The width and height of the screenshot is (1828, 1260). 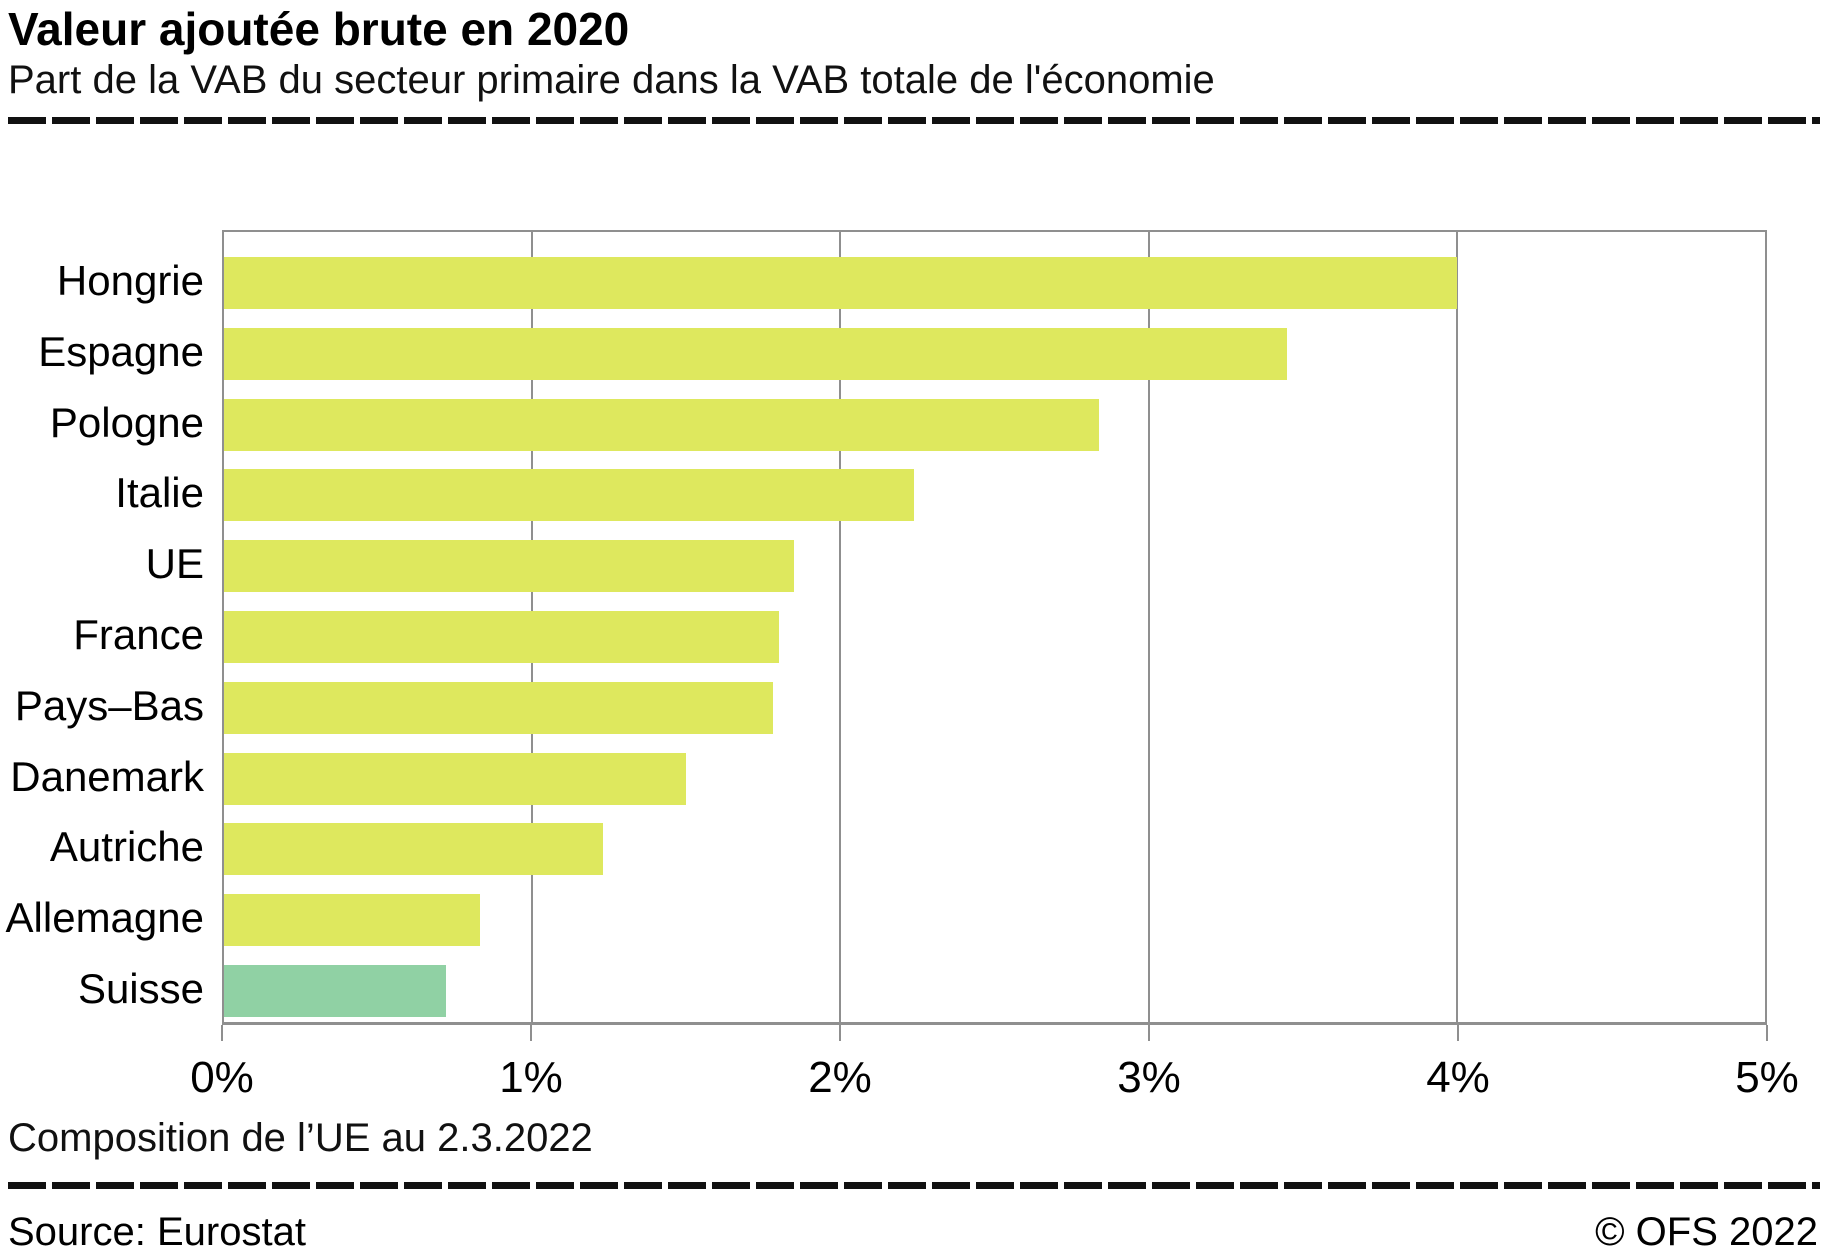 I want to click on x-tick-label-2%: 2%, so click(x=840, y=1077).